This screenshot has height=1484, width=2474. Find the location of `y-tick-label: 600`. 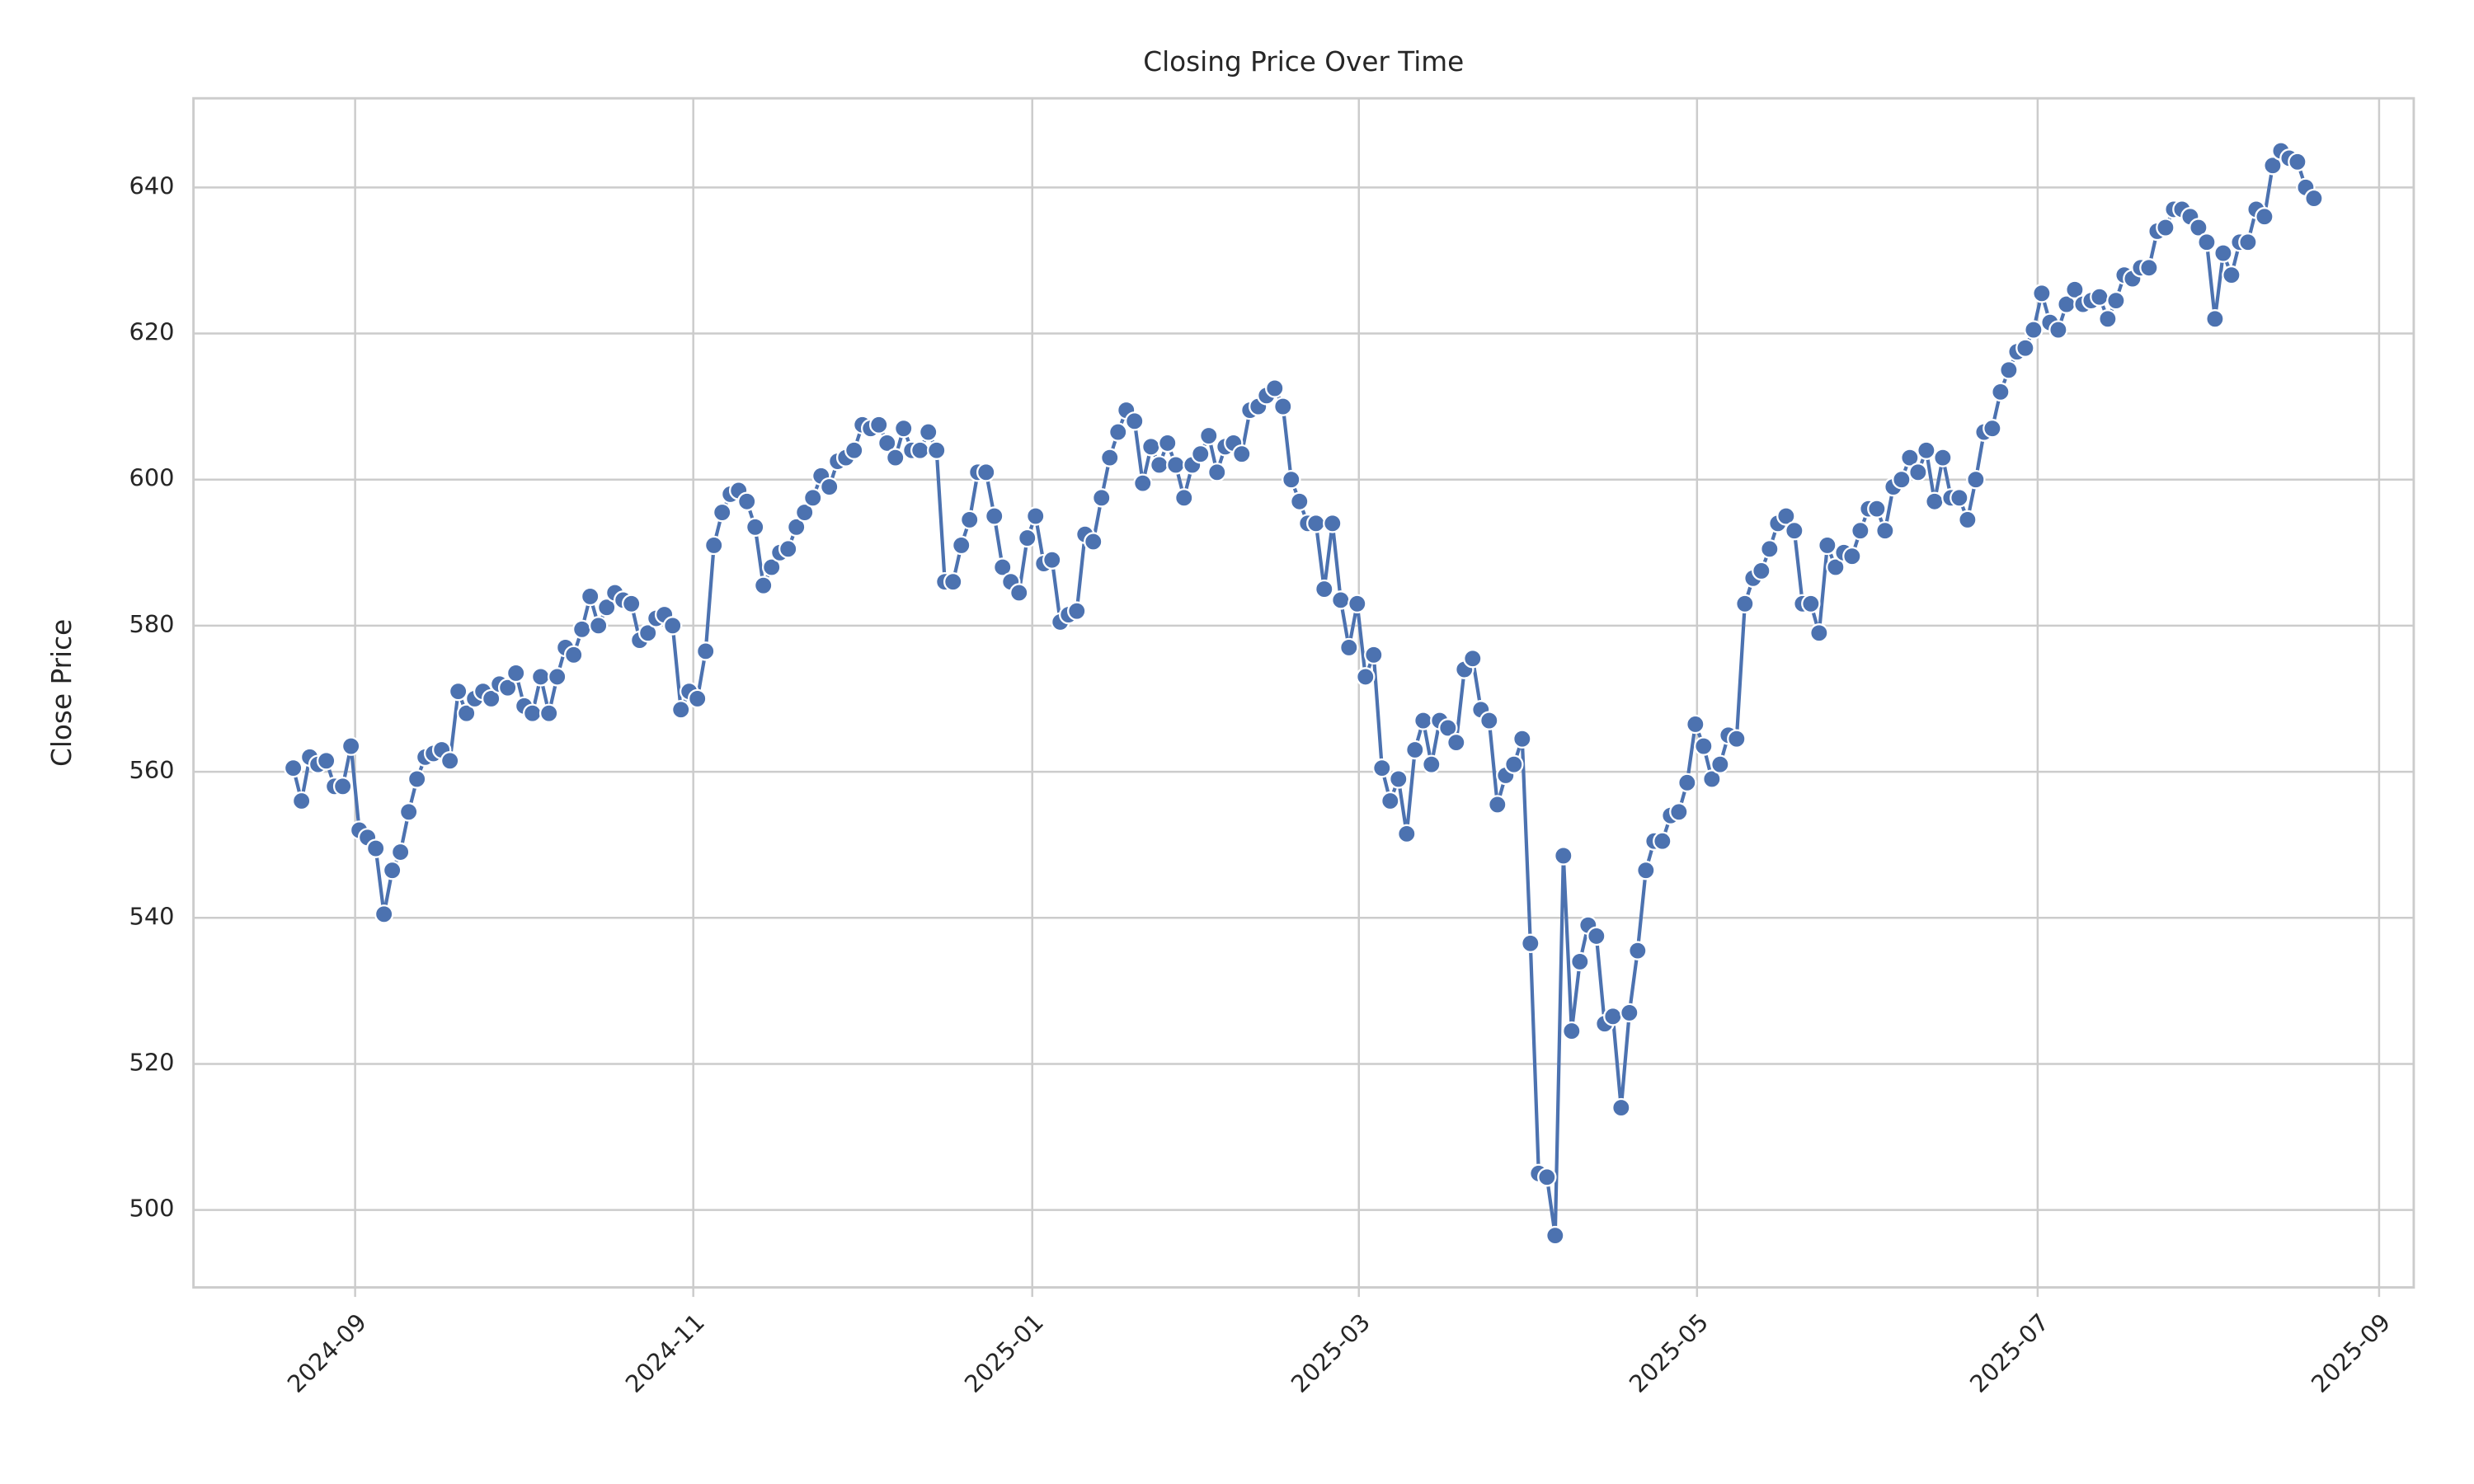

y-tick-label: 600 is located at coordinates (152, 478).